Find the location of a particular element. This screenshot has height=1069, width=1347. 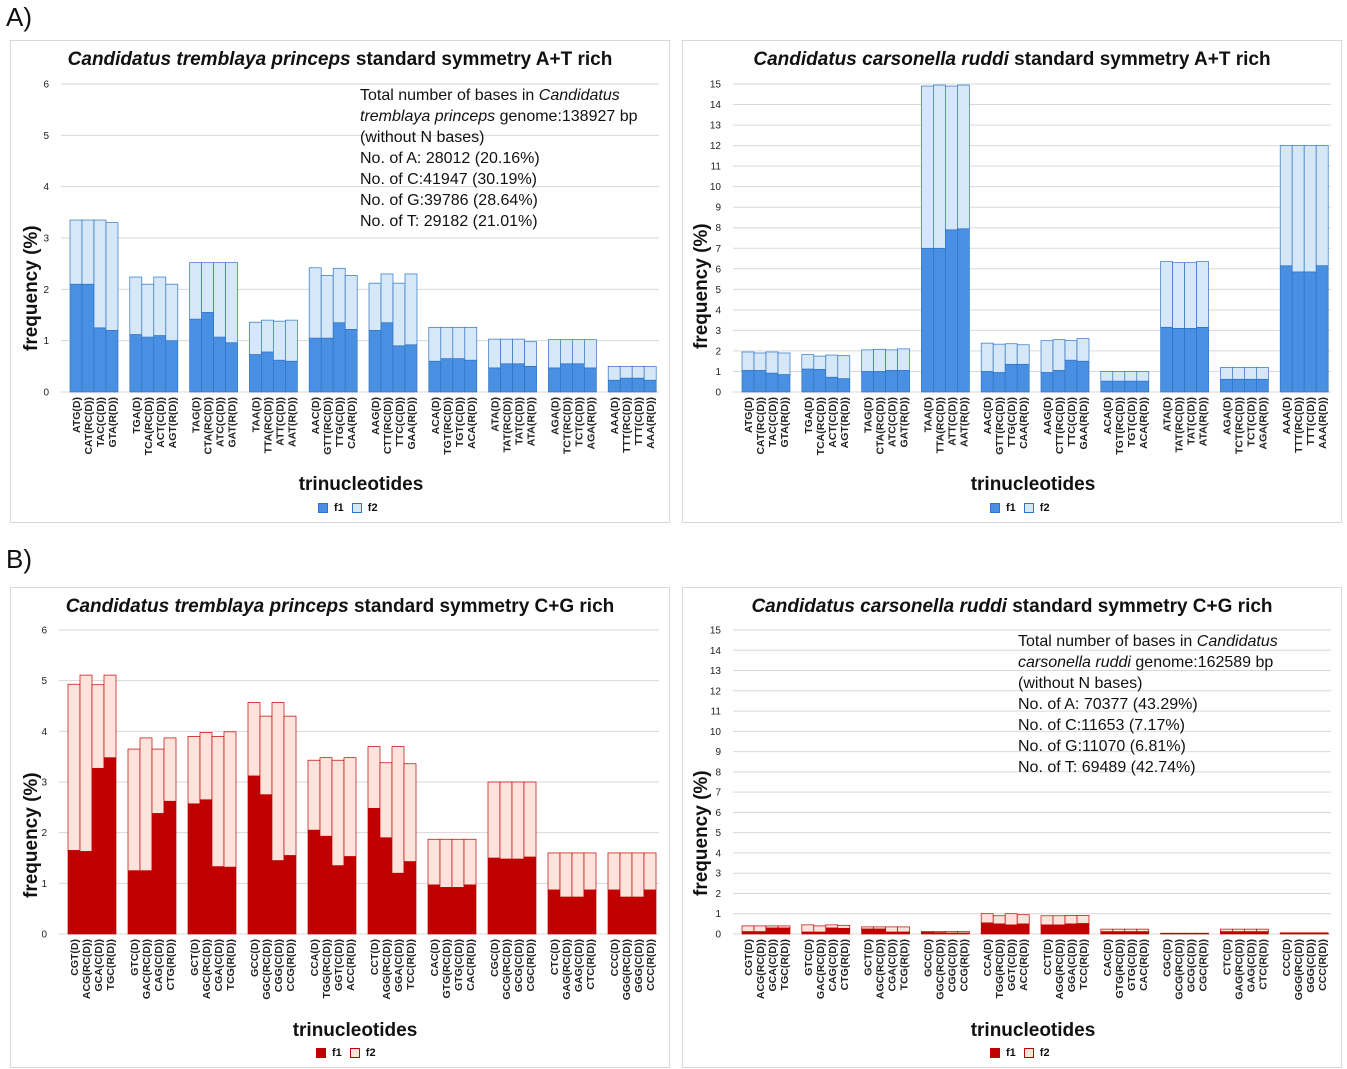

x-tick-label: TCG(R(D)) is located at coordinates (905, 964).